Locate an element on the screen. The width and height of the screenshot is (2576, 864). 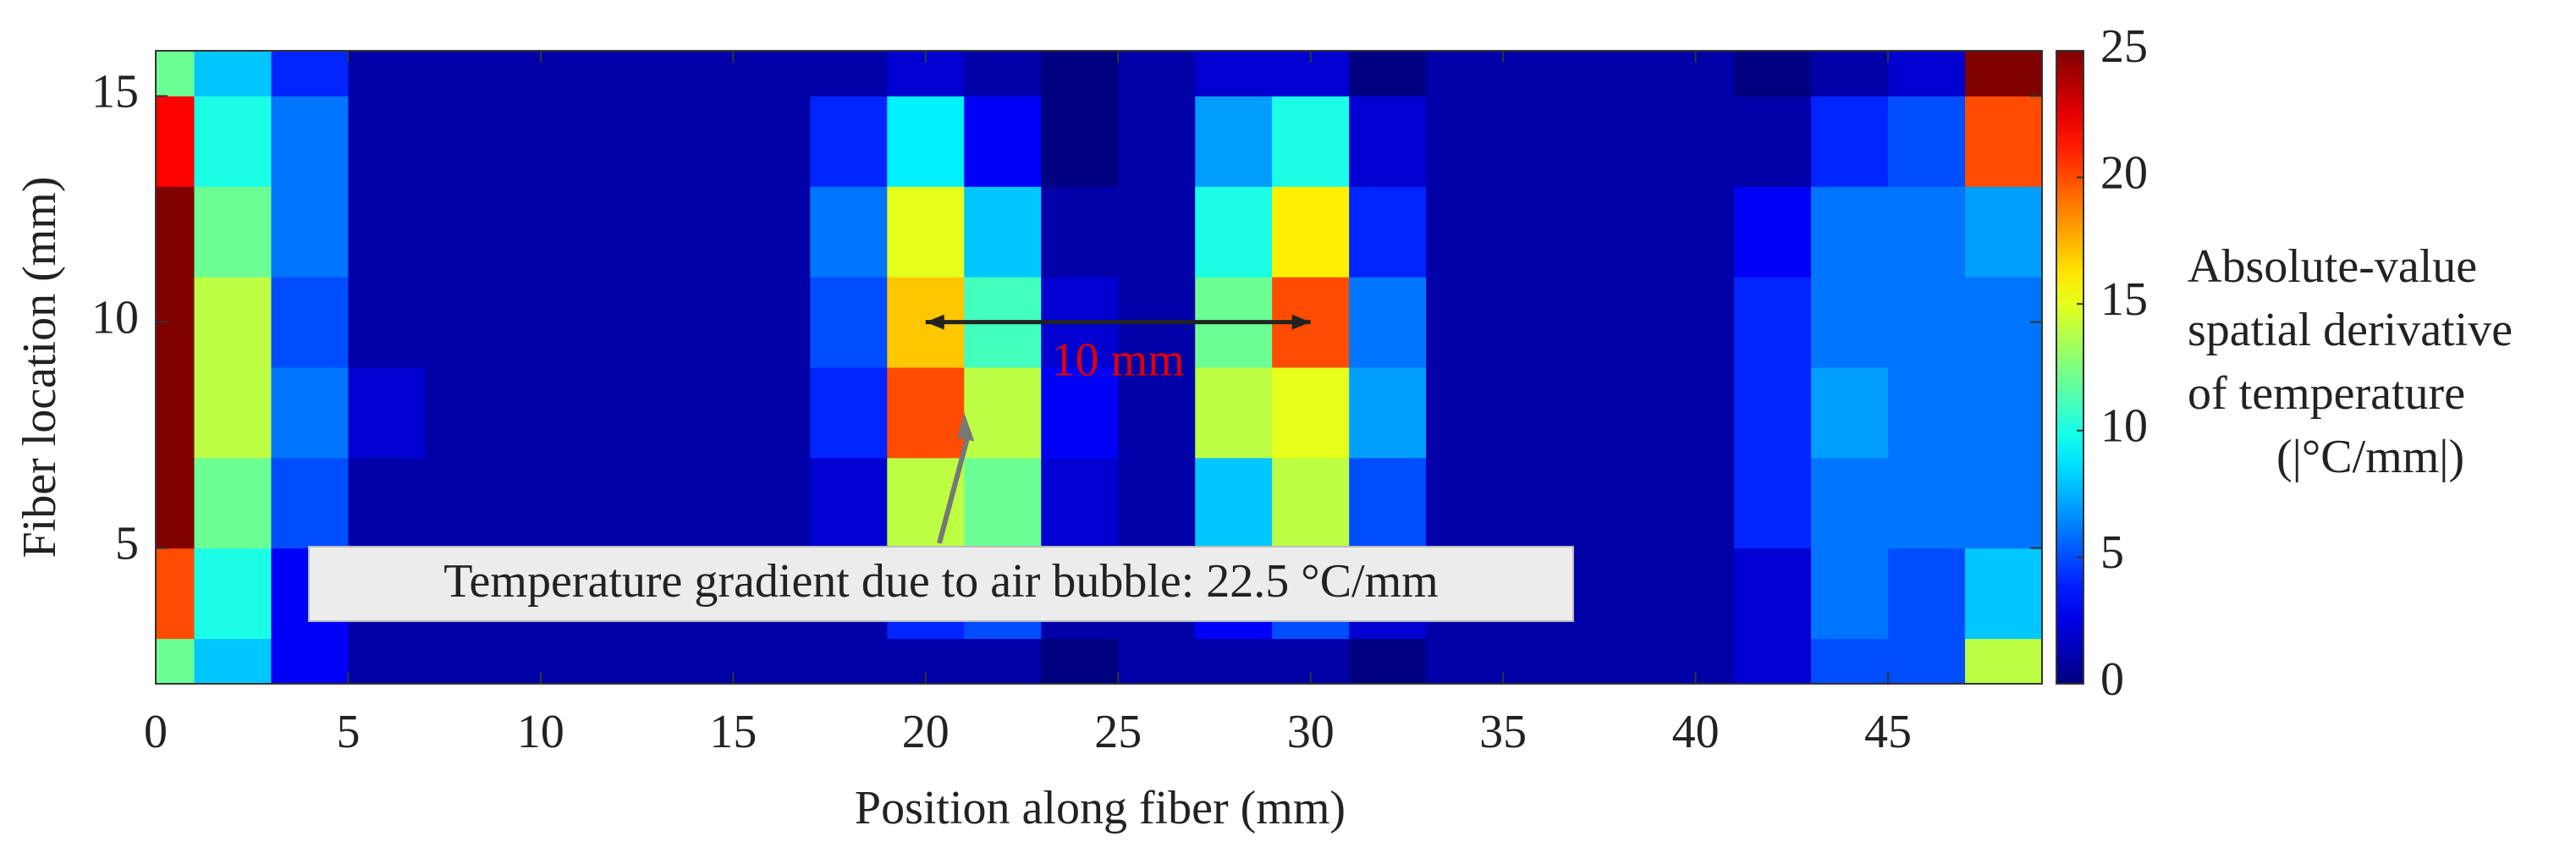
callout-arrow is located at coordinates (954, 487).